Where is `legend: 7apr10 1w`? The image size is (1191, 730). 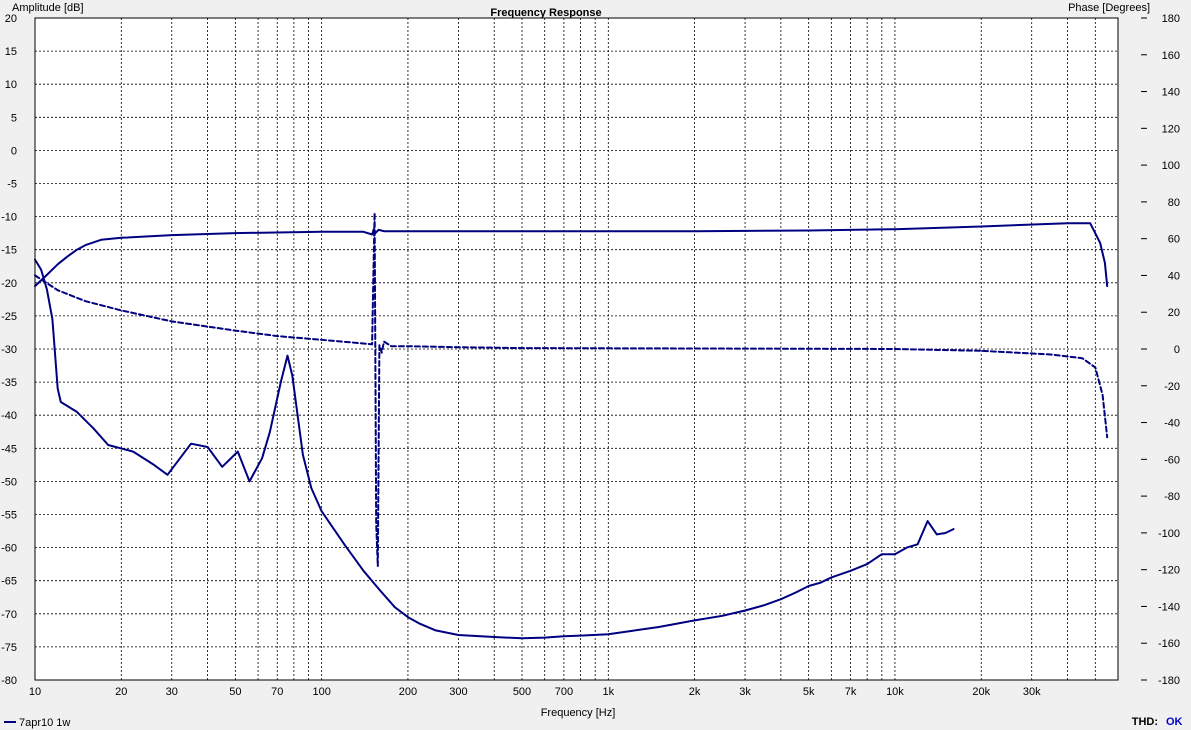 legend: 7apr10 1w is located at coordinates (37, 723).